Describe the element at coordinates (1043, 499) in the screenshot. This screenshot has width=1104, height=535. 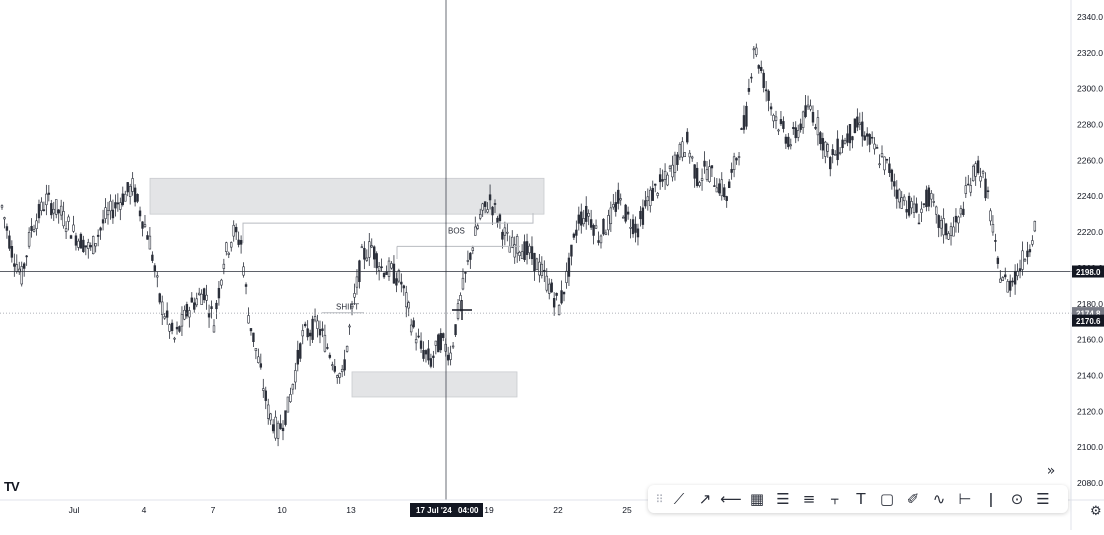
I see `more-tools-icon: ☰` at that location.